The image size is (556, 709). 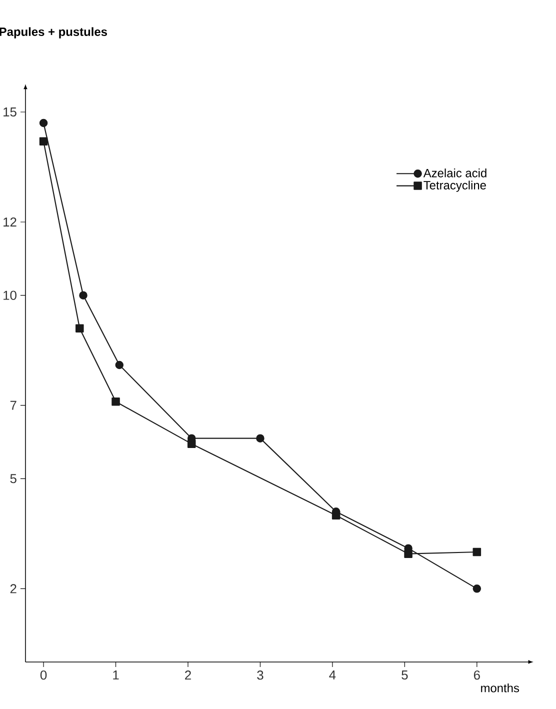 I want to click on x-tick-label: 1, so click(x=116, y=675).